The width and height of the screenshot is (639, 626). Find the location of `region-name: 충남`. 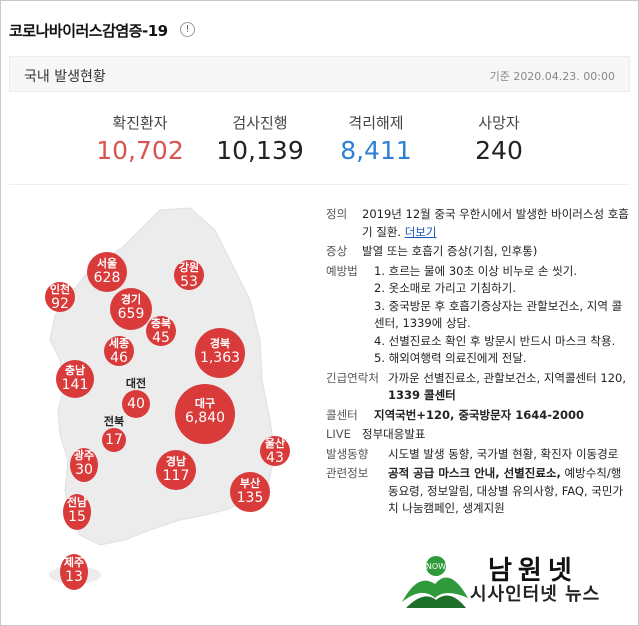

region-name: 충남 is located at coordinates (75, 370).